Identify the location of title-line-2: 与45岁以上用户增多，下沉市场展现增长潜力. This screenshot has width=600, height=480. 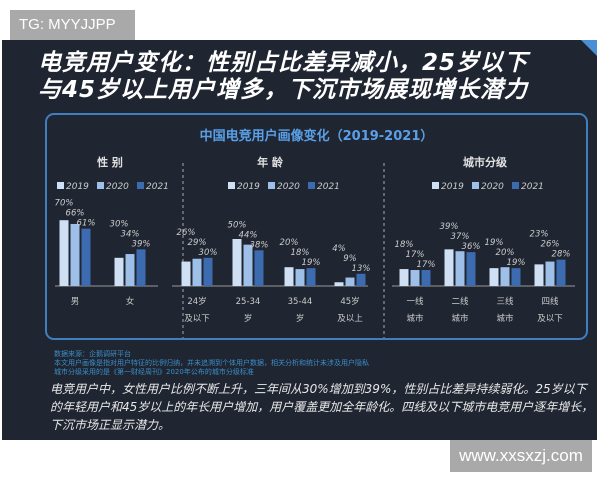
(283, 90).